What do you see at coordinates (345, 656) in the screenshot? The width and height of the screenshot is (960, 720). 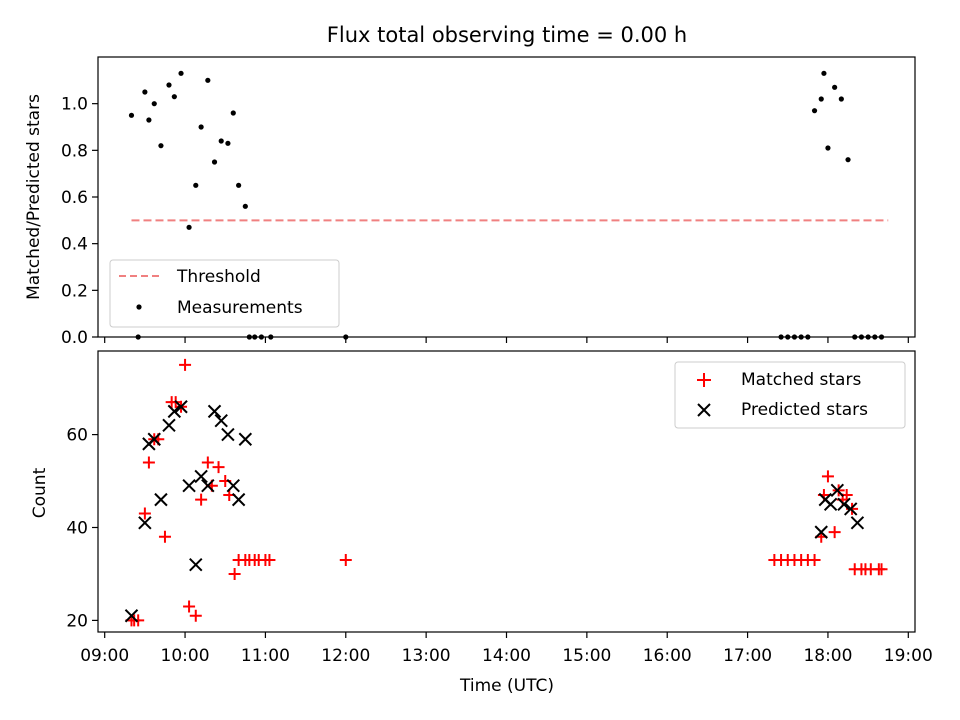 I see `x-tick-label: 12:00` at bounding box center [345, 656].